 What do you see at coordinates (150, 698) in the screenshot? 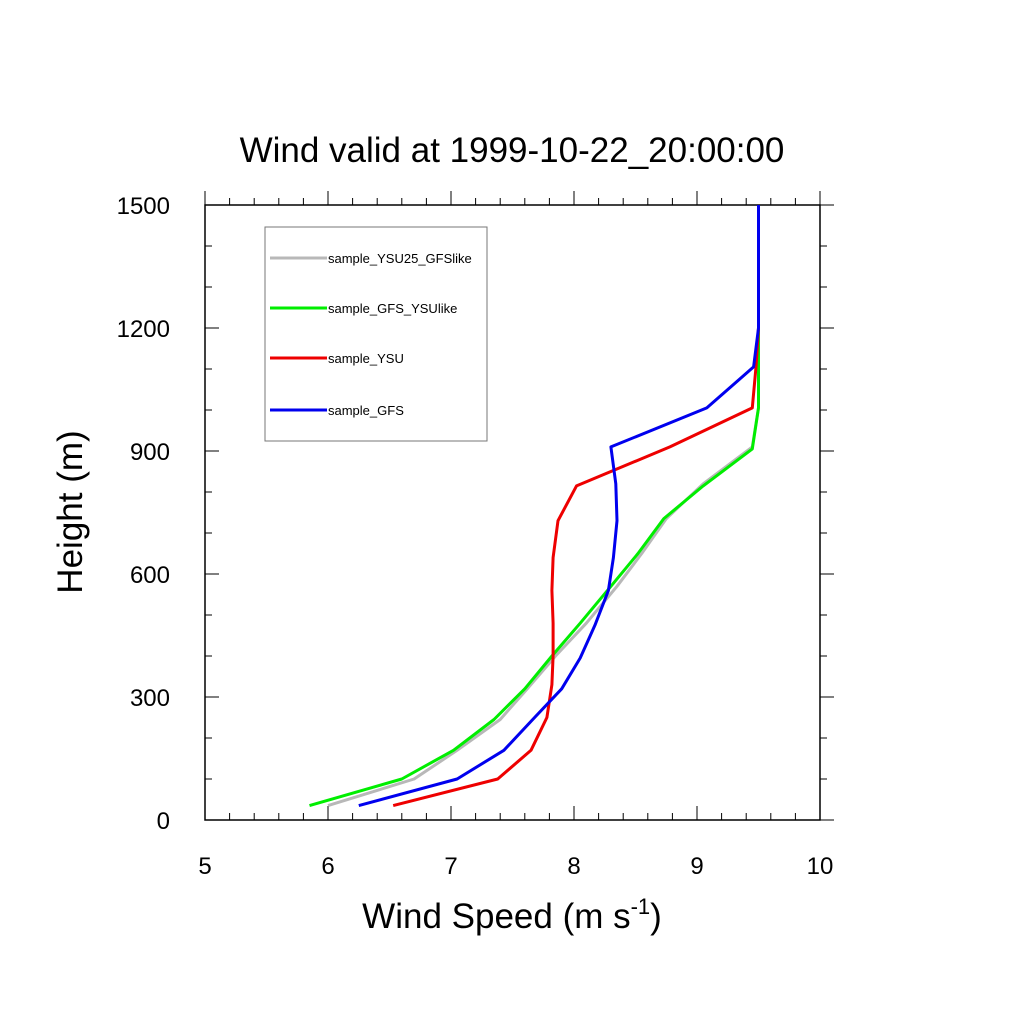
I see `y-tick-label: 300` at bounding box center [150, 698].